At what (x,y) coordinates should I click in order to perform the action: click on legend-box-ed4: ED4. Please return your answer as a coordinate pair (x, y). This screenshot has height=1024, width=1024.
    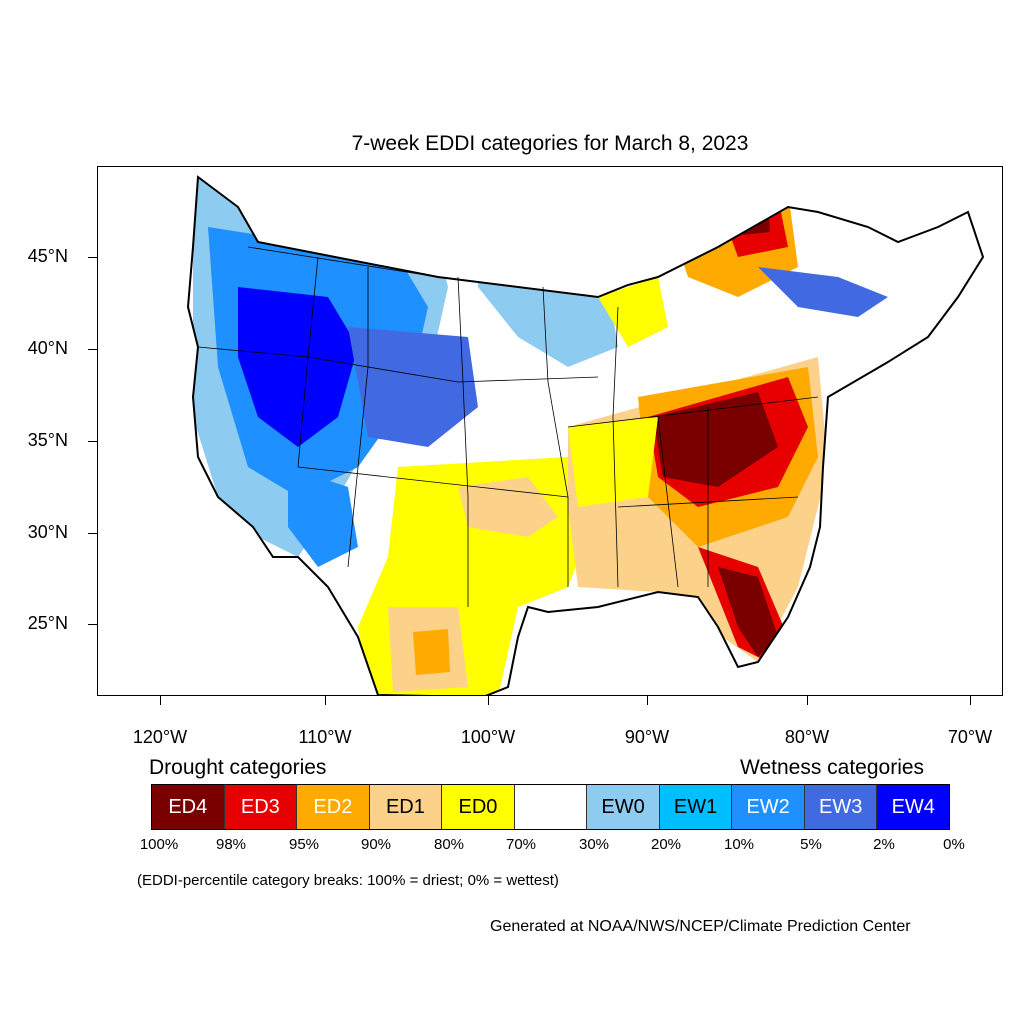
    Looking at the image, I should click on (188, 807).